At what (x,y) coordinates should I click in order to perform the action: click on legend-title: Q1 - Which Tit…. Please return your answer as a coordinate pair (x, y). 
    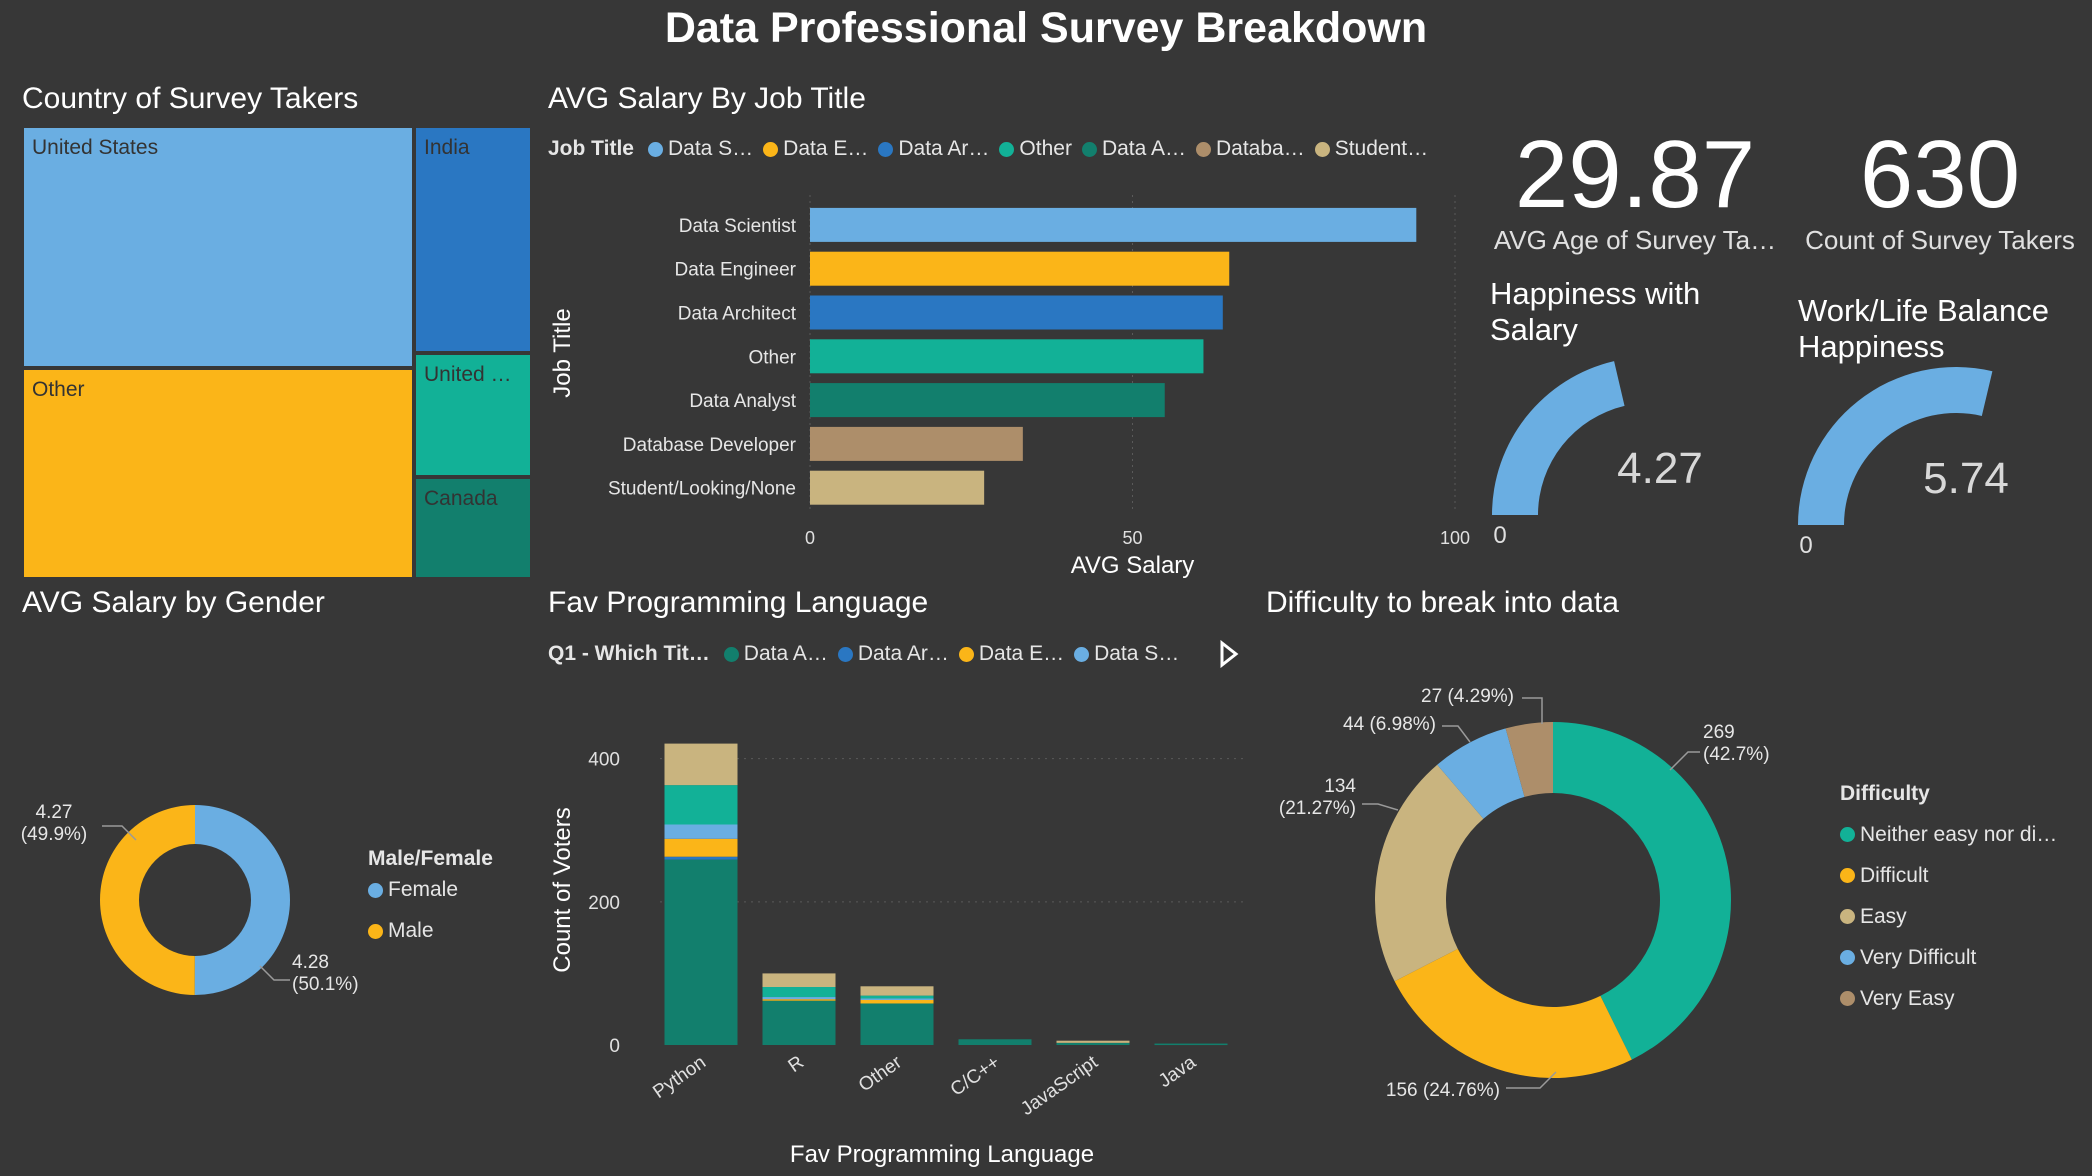
    Looking at the image, I should click on (629, 653).